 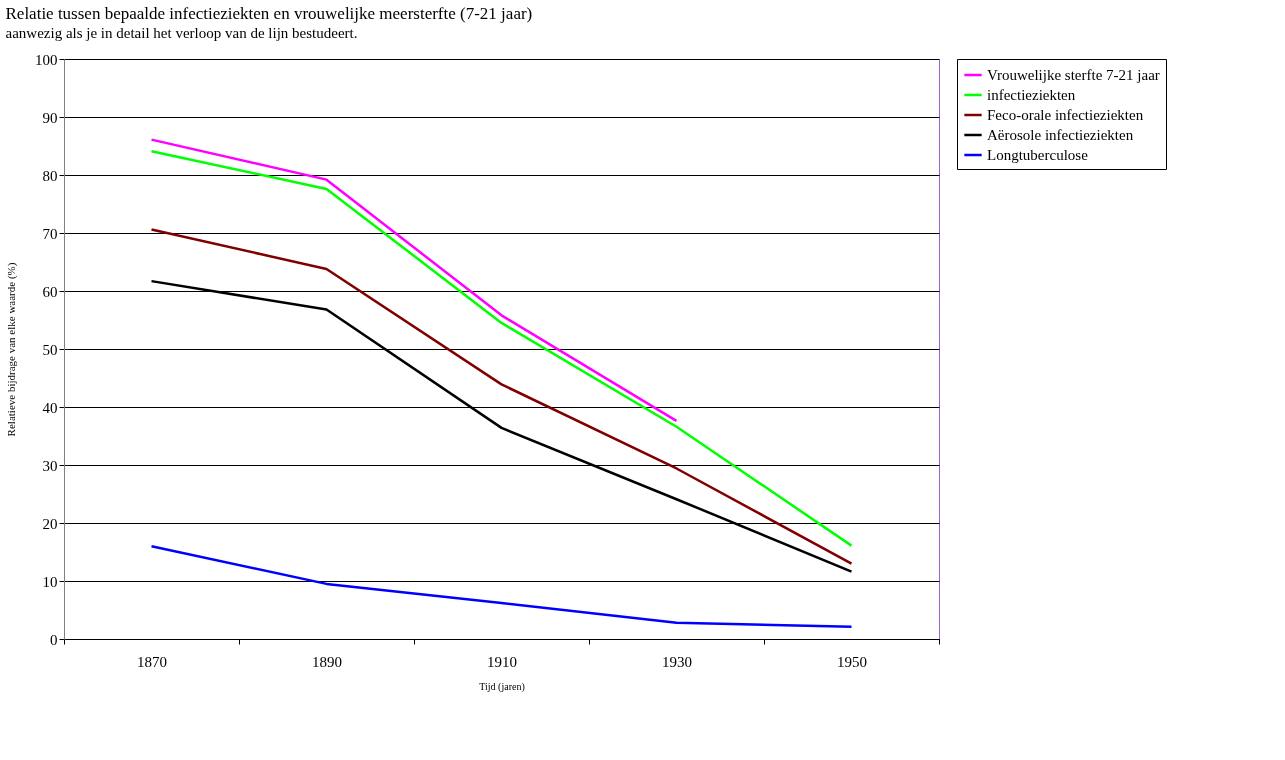 I want to click on x-tick-label: 1950, so click(x=852, y=661).